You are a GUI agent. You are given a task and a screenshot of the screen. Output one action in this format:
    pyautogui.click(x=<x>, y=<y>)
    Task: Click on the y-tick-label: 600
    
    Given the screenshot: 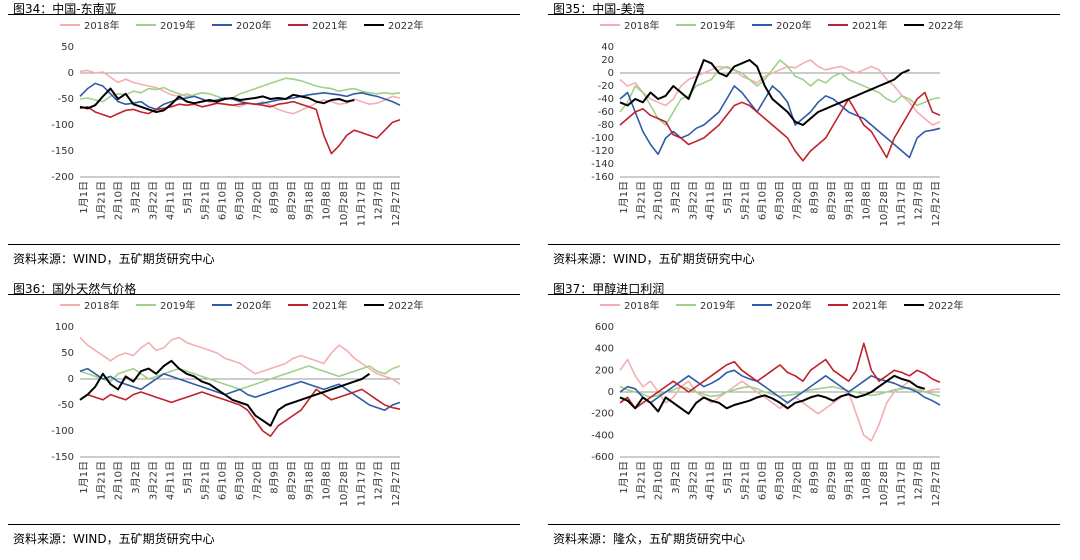 What is the action you would take?
    pyautogui.click(x=604, y=327)
    